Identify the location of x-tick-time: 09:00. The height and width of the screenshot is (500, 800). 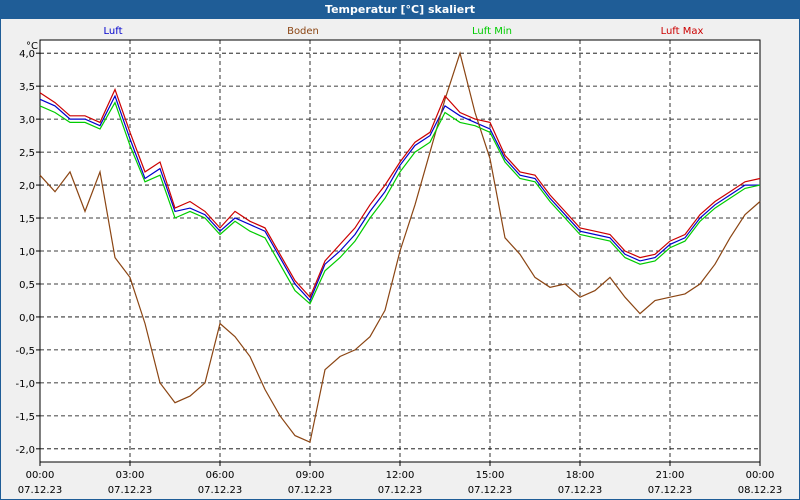
(310, 475).